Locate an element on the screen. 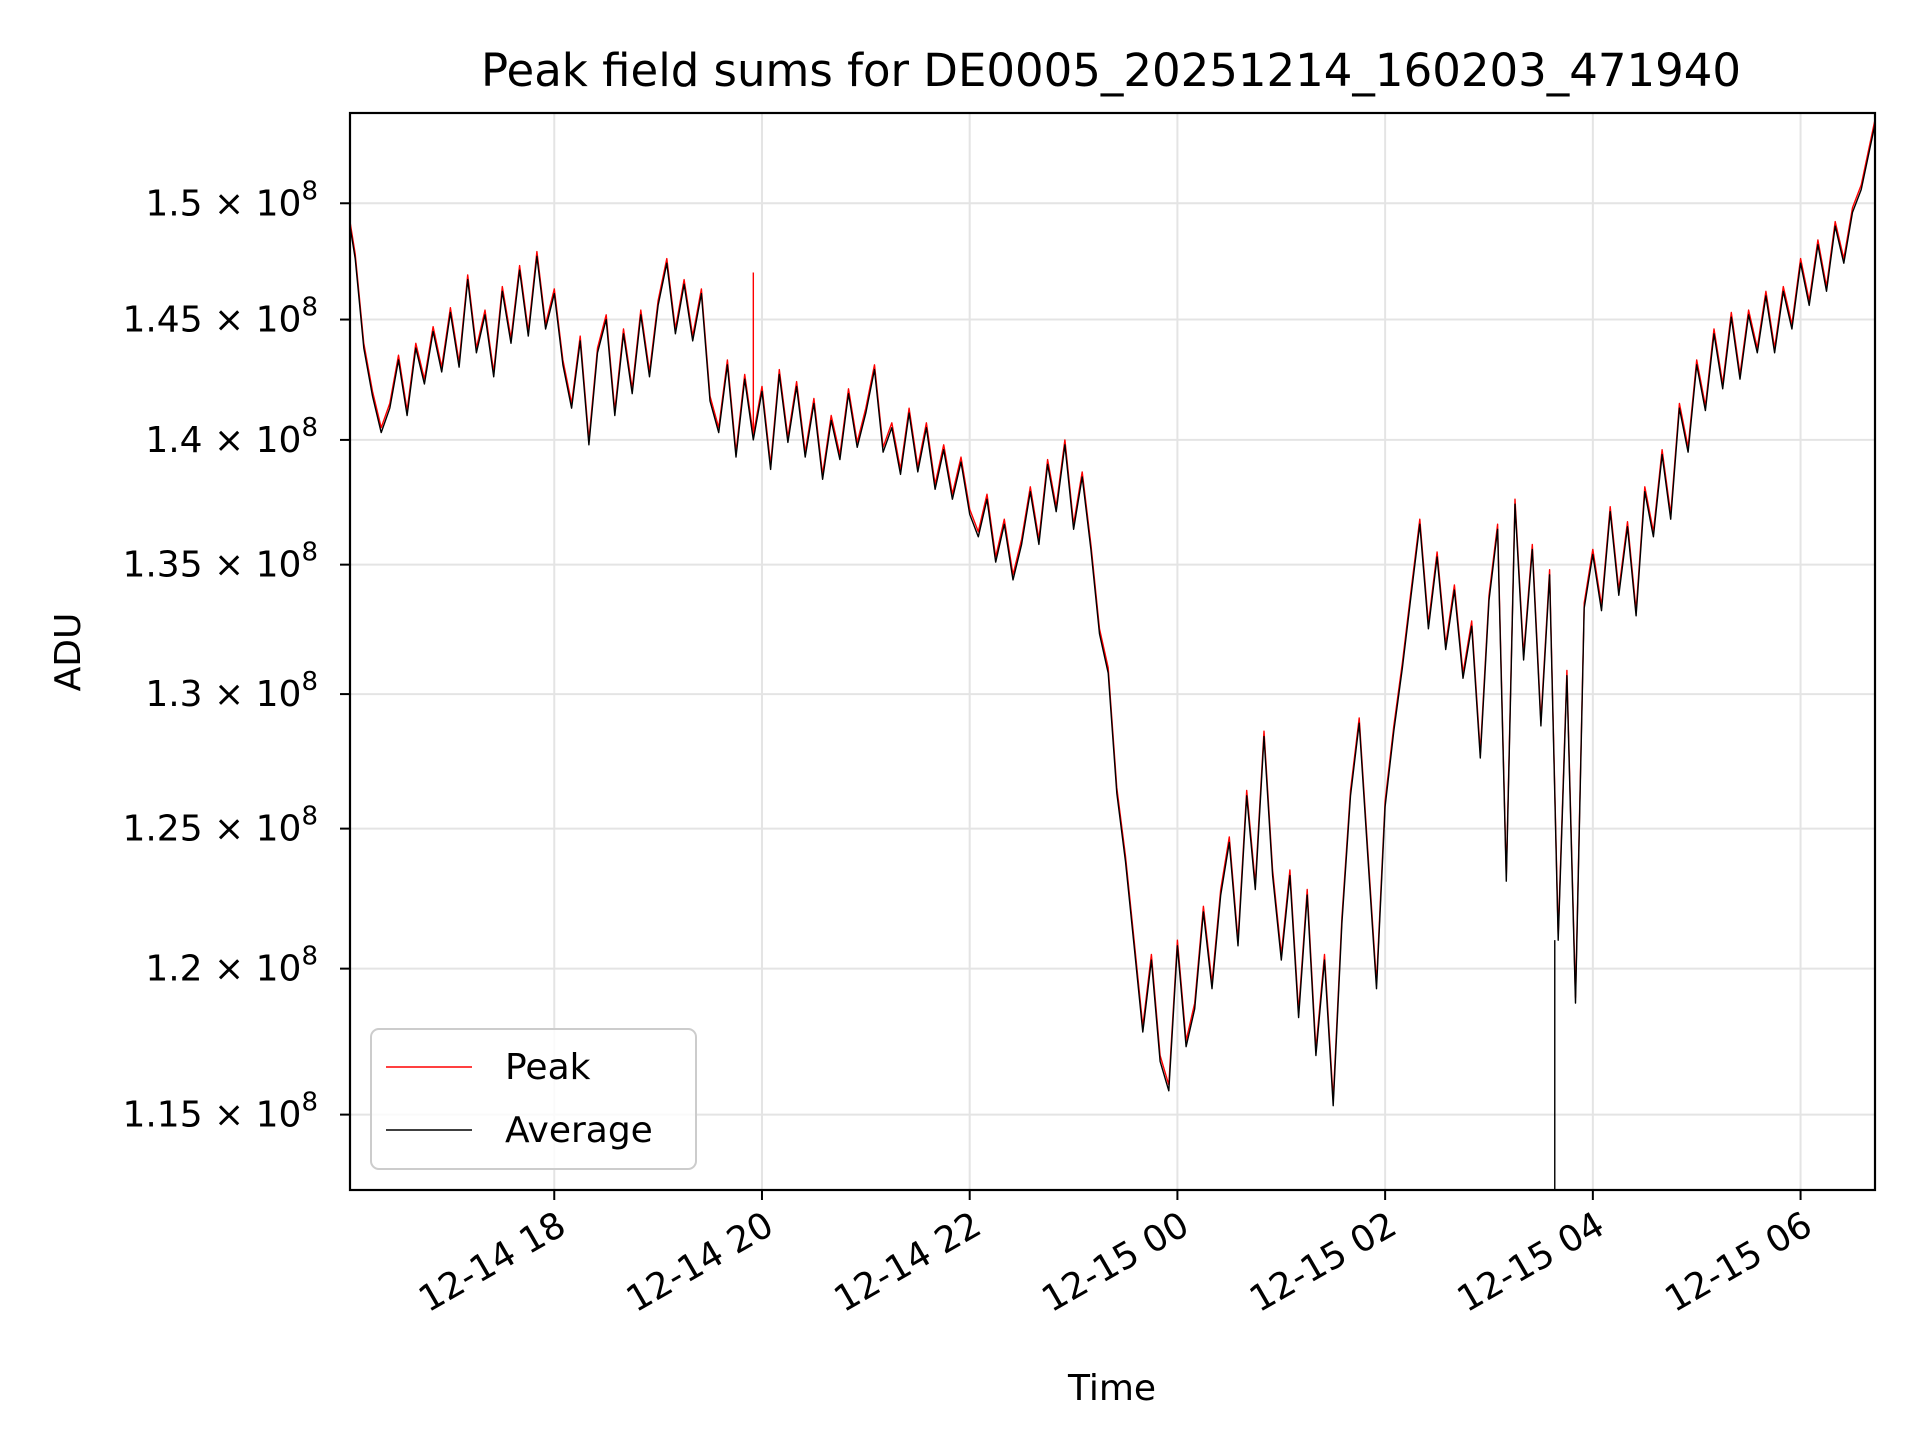  y-tick-label: 1.25 × 108 is located at coordinates (220, 826).